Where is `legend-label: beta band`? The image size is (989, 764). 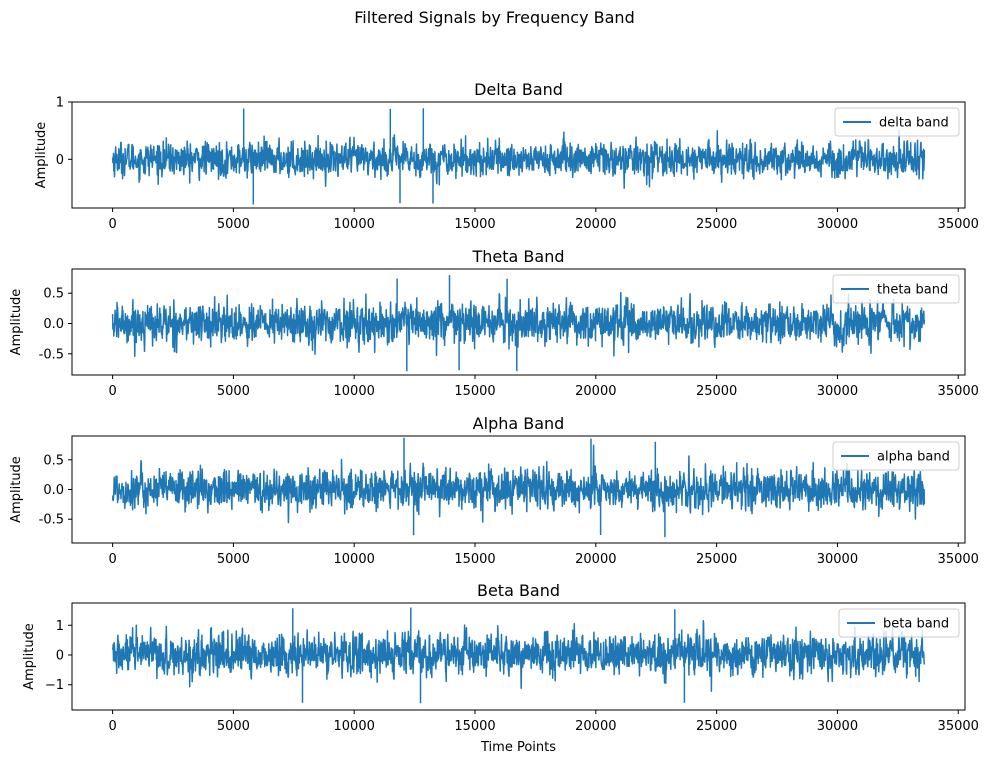
legend-label: beta band is located at coordinates (916, 624).